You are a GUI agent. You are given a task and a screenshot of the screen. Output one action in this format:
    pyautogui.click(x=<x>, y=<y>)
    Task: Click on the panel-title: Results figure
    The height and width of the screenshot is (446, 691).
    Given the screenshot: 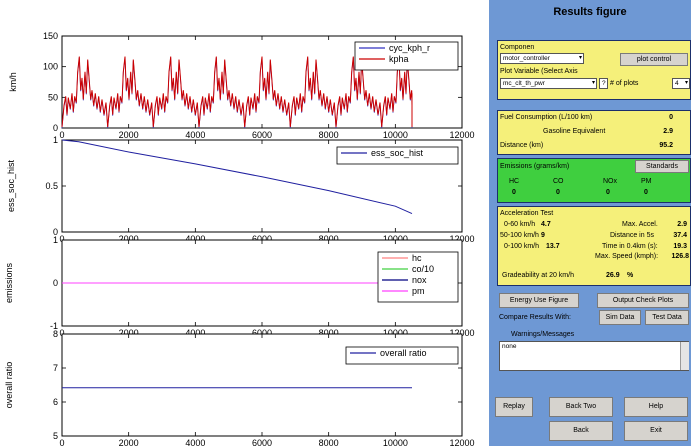 What is the action you would take?
    pyautogui.click(x=590, y=12)
    